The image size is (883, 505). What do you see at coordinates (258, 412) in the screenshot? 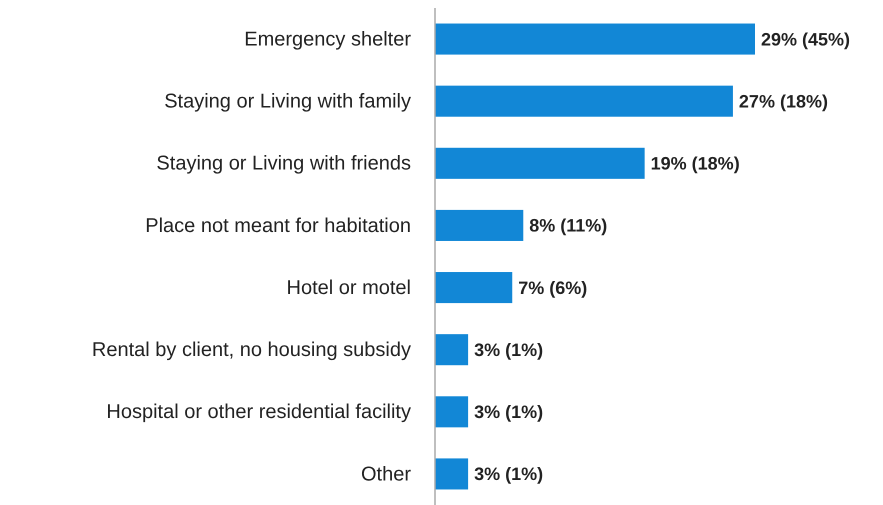
I see `y-tick-label: Hospital or other residential facility` at bounding box center [258, 412].